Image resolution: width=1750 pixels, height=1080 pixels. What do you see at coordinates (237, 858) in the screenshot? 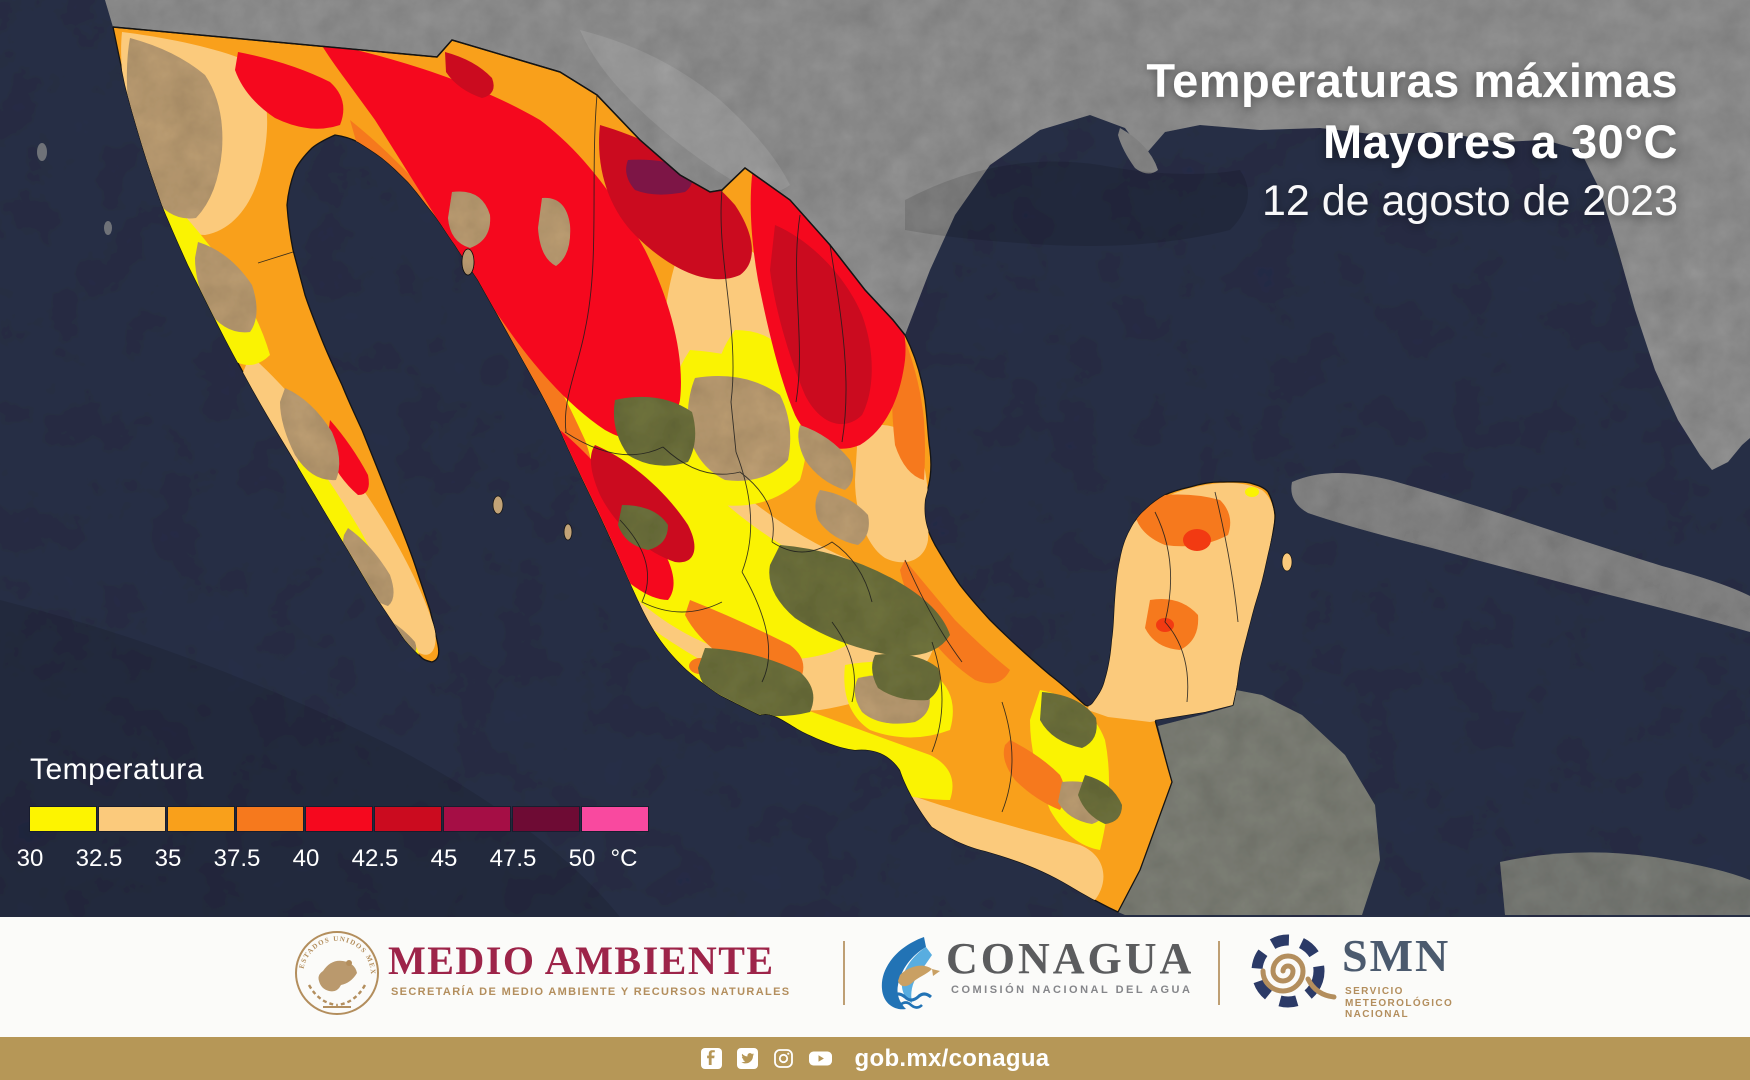
I see `legend-tick-label: 37.5` at bounding box center [237, 858].